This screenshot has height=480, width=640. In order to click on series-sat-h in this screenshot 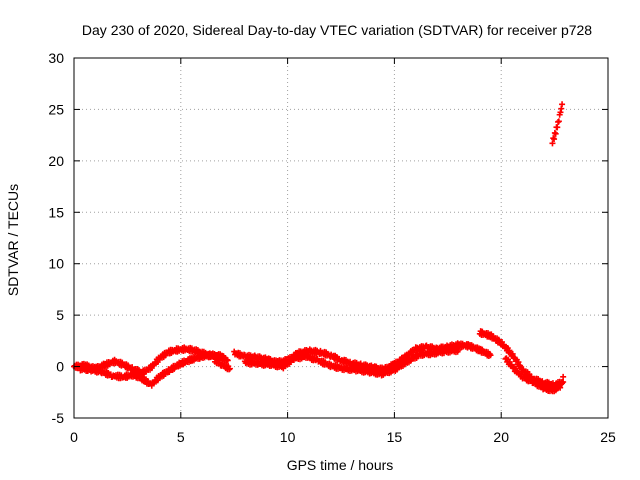, I will do `click(557, 124)`.